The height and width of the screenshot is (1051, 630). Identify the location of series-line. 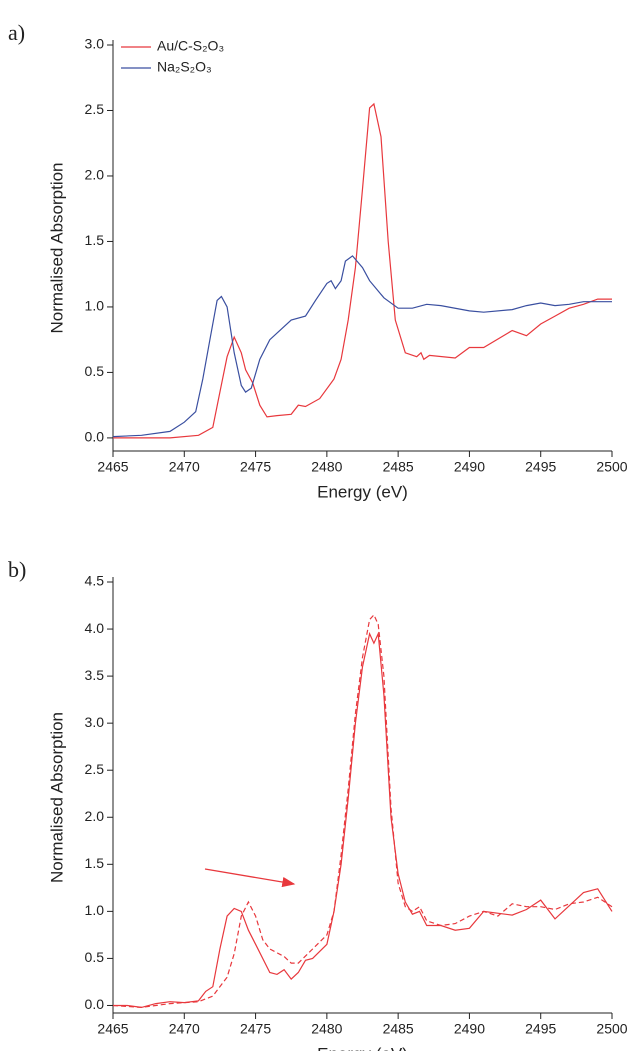
(362, 346).